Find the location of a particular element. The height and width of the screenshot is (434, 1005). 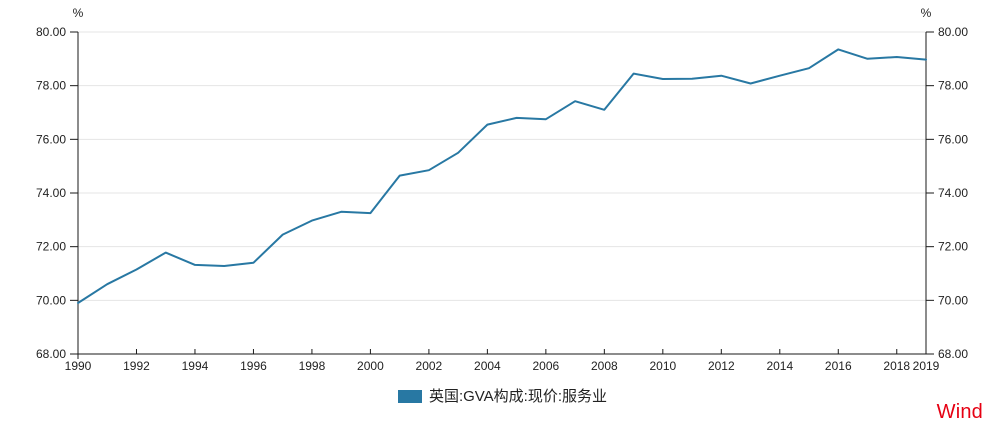

x-axis-tick-label: 1998 is located at coordinates (312, 366).